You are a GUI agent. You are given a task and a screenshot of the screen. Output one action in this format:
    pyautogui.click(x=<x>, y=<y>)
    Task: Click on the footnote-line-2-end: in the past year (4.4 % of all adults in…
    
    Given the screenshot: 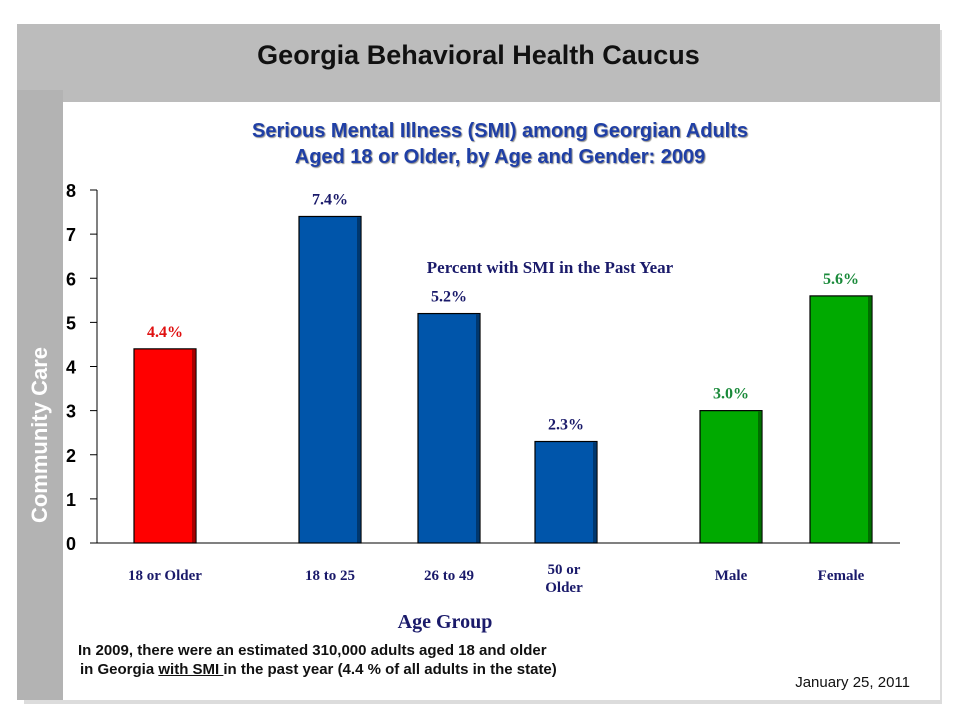 What is the action you would take?
    pyautogui.click(x=390, y=669)
    